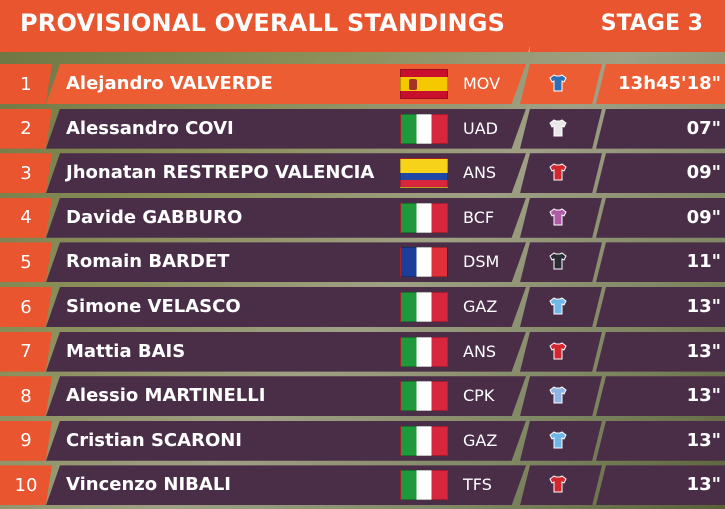 Image resolution: width=725 pixels, height=509 pixels. Describe the element at coordinates (362, 396) in the screenshot. I see `standings-row: 8 Alessio MARTINELLI CPK 13"` at that location.